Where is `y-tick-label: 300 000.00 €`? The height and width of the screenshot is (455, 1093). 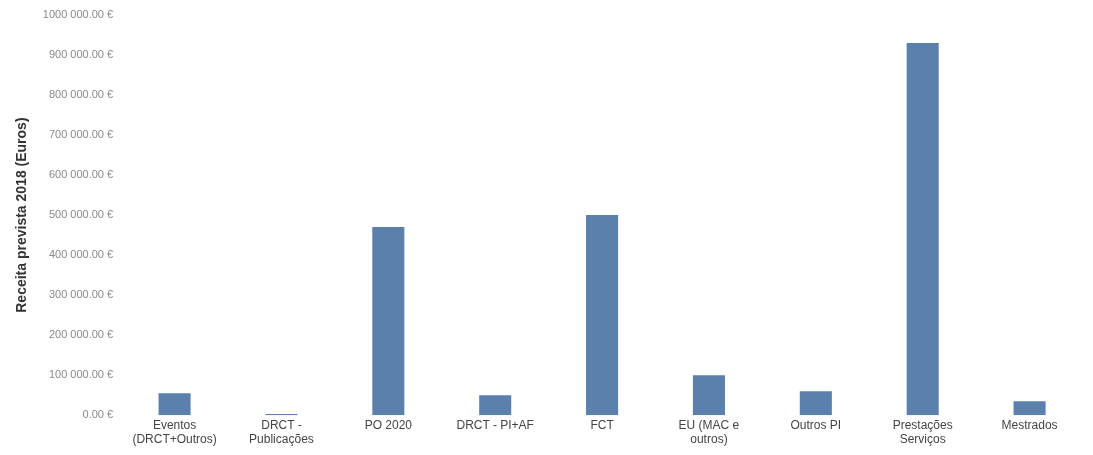
y-tick-label: 300 000.00 € is located at coordinates (81, 294).